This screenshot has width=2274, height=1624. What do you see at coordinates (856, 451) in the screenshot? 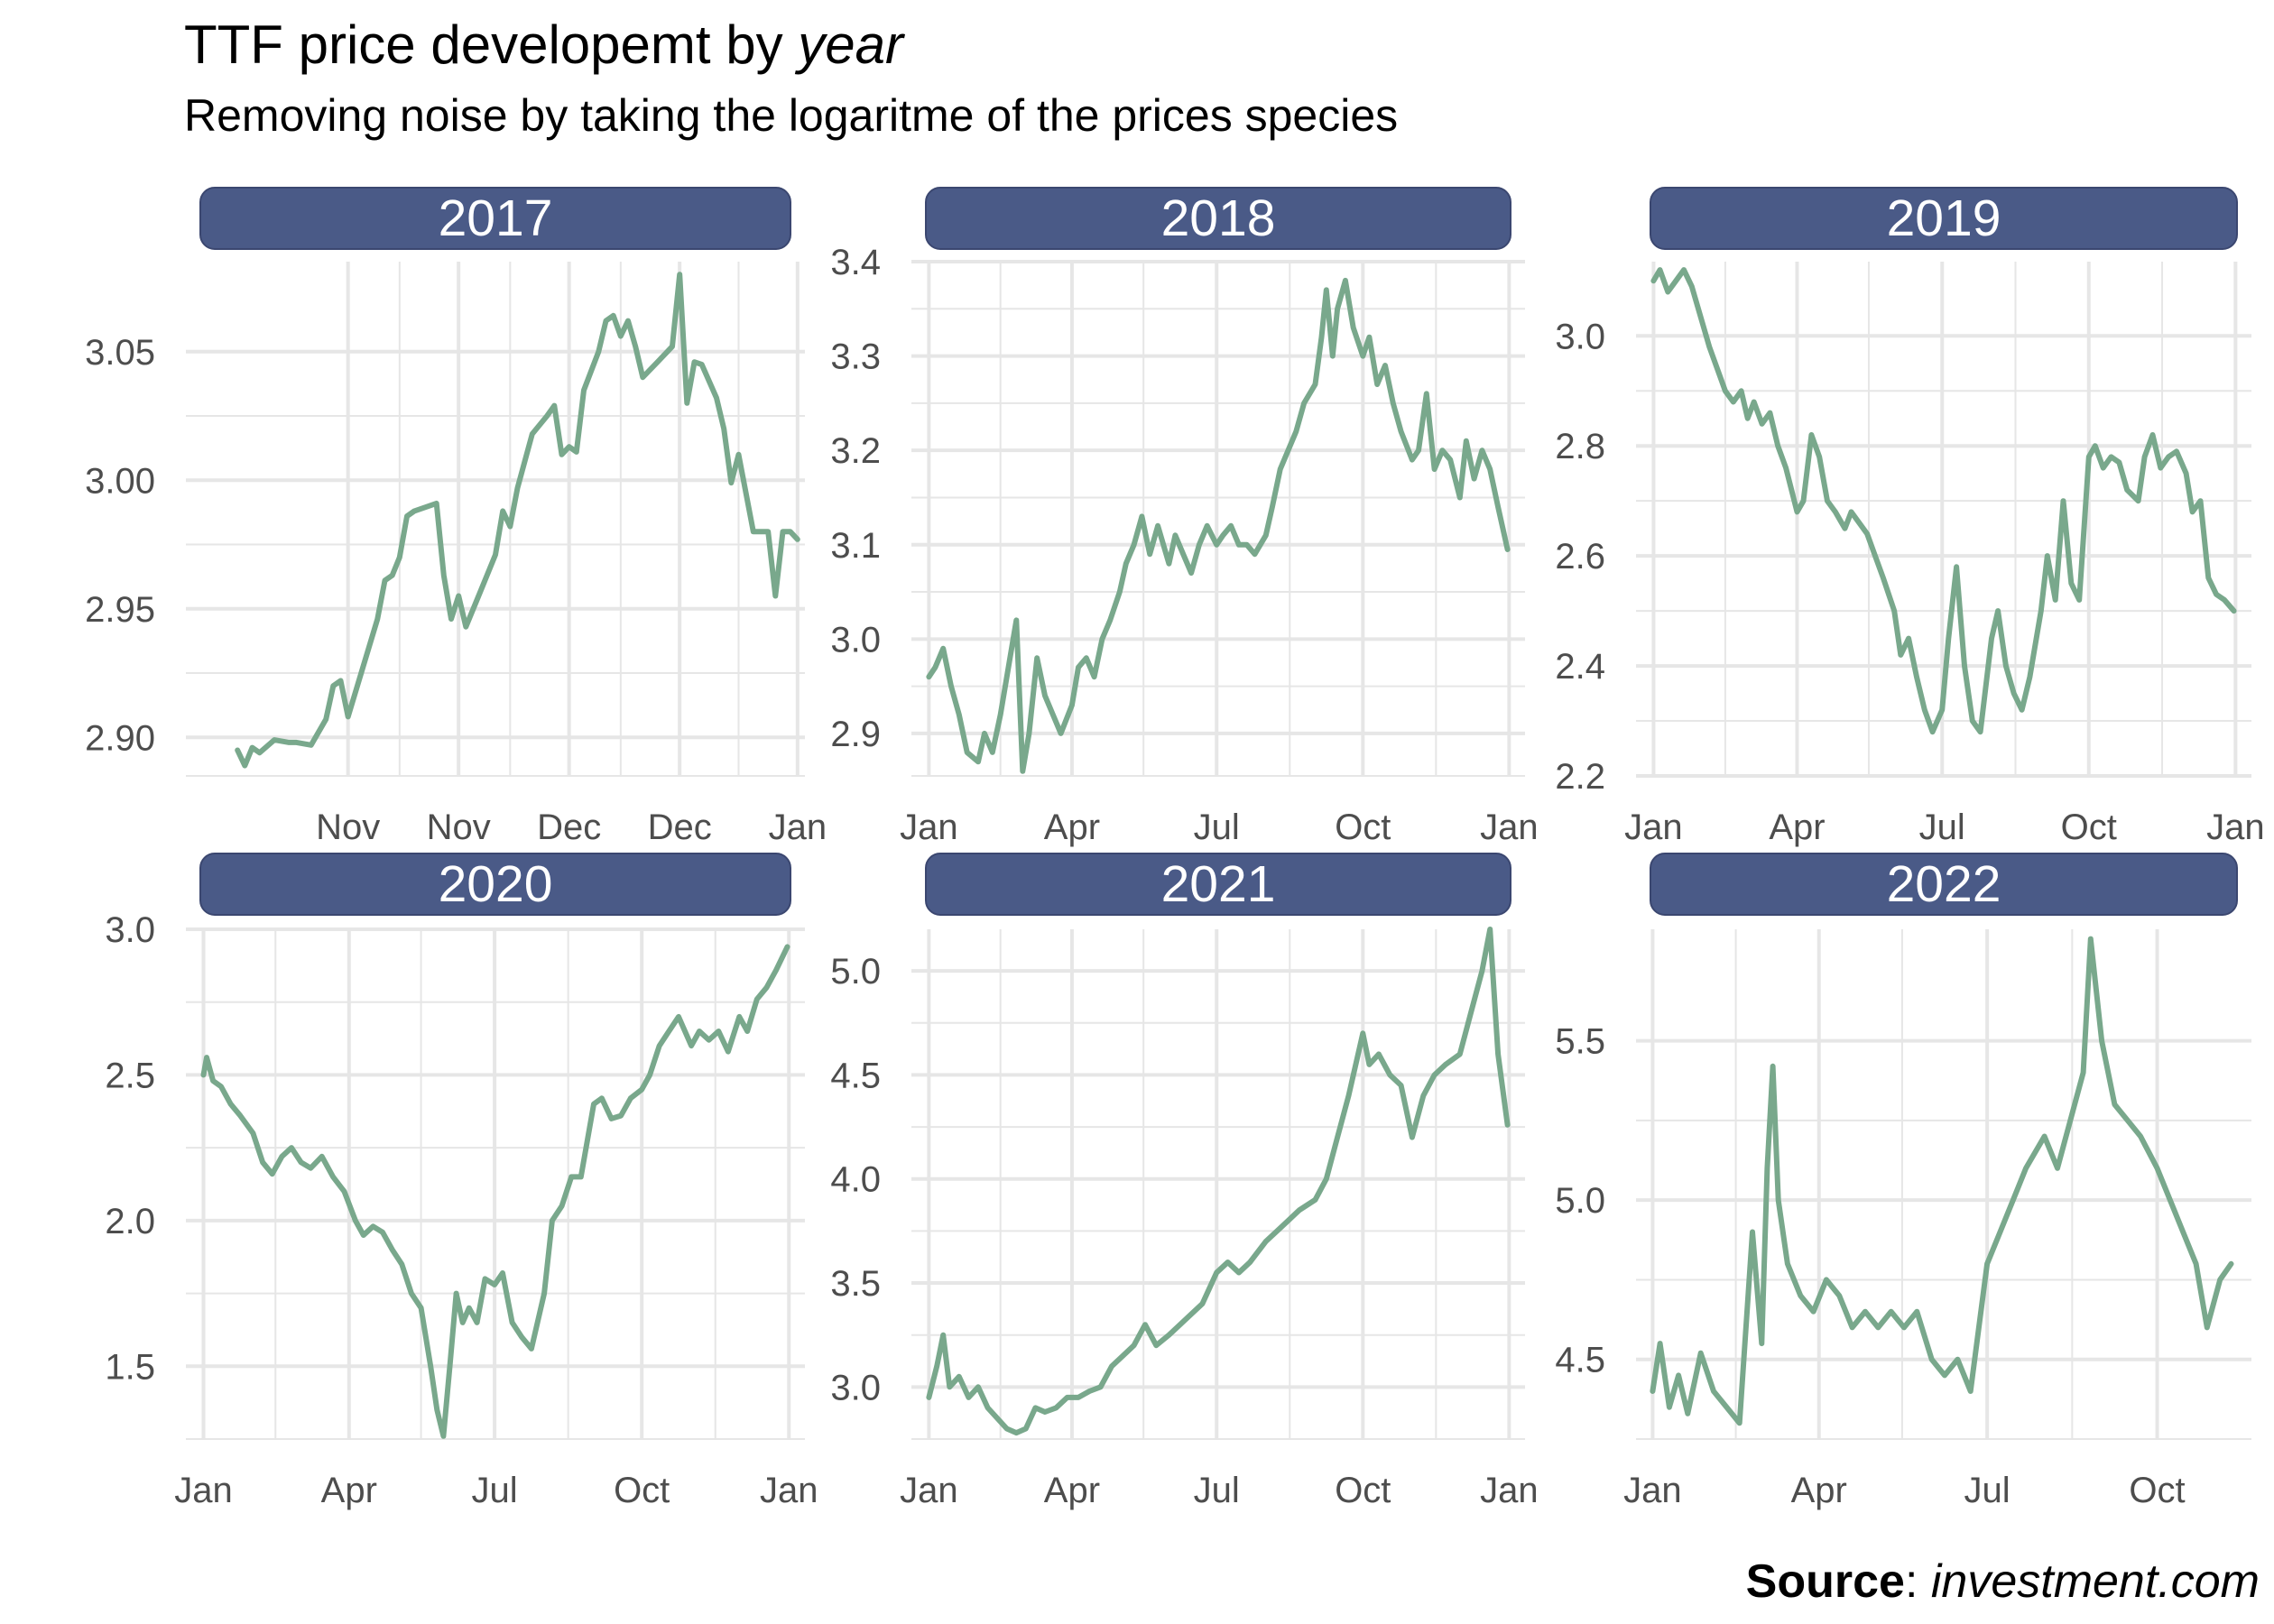
I see `y-tick-label: 3.2` at bounding box center [856, 451].